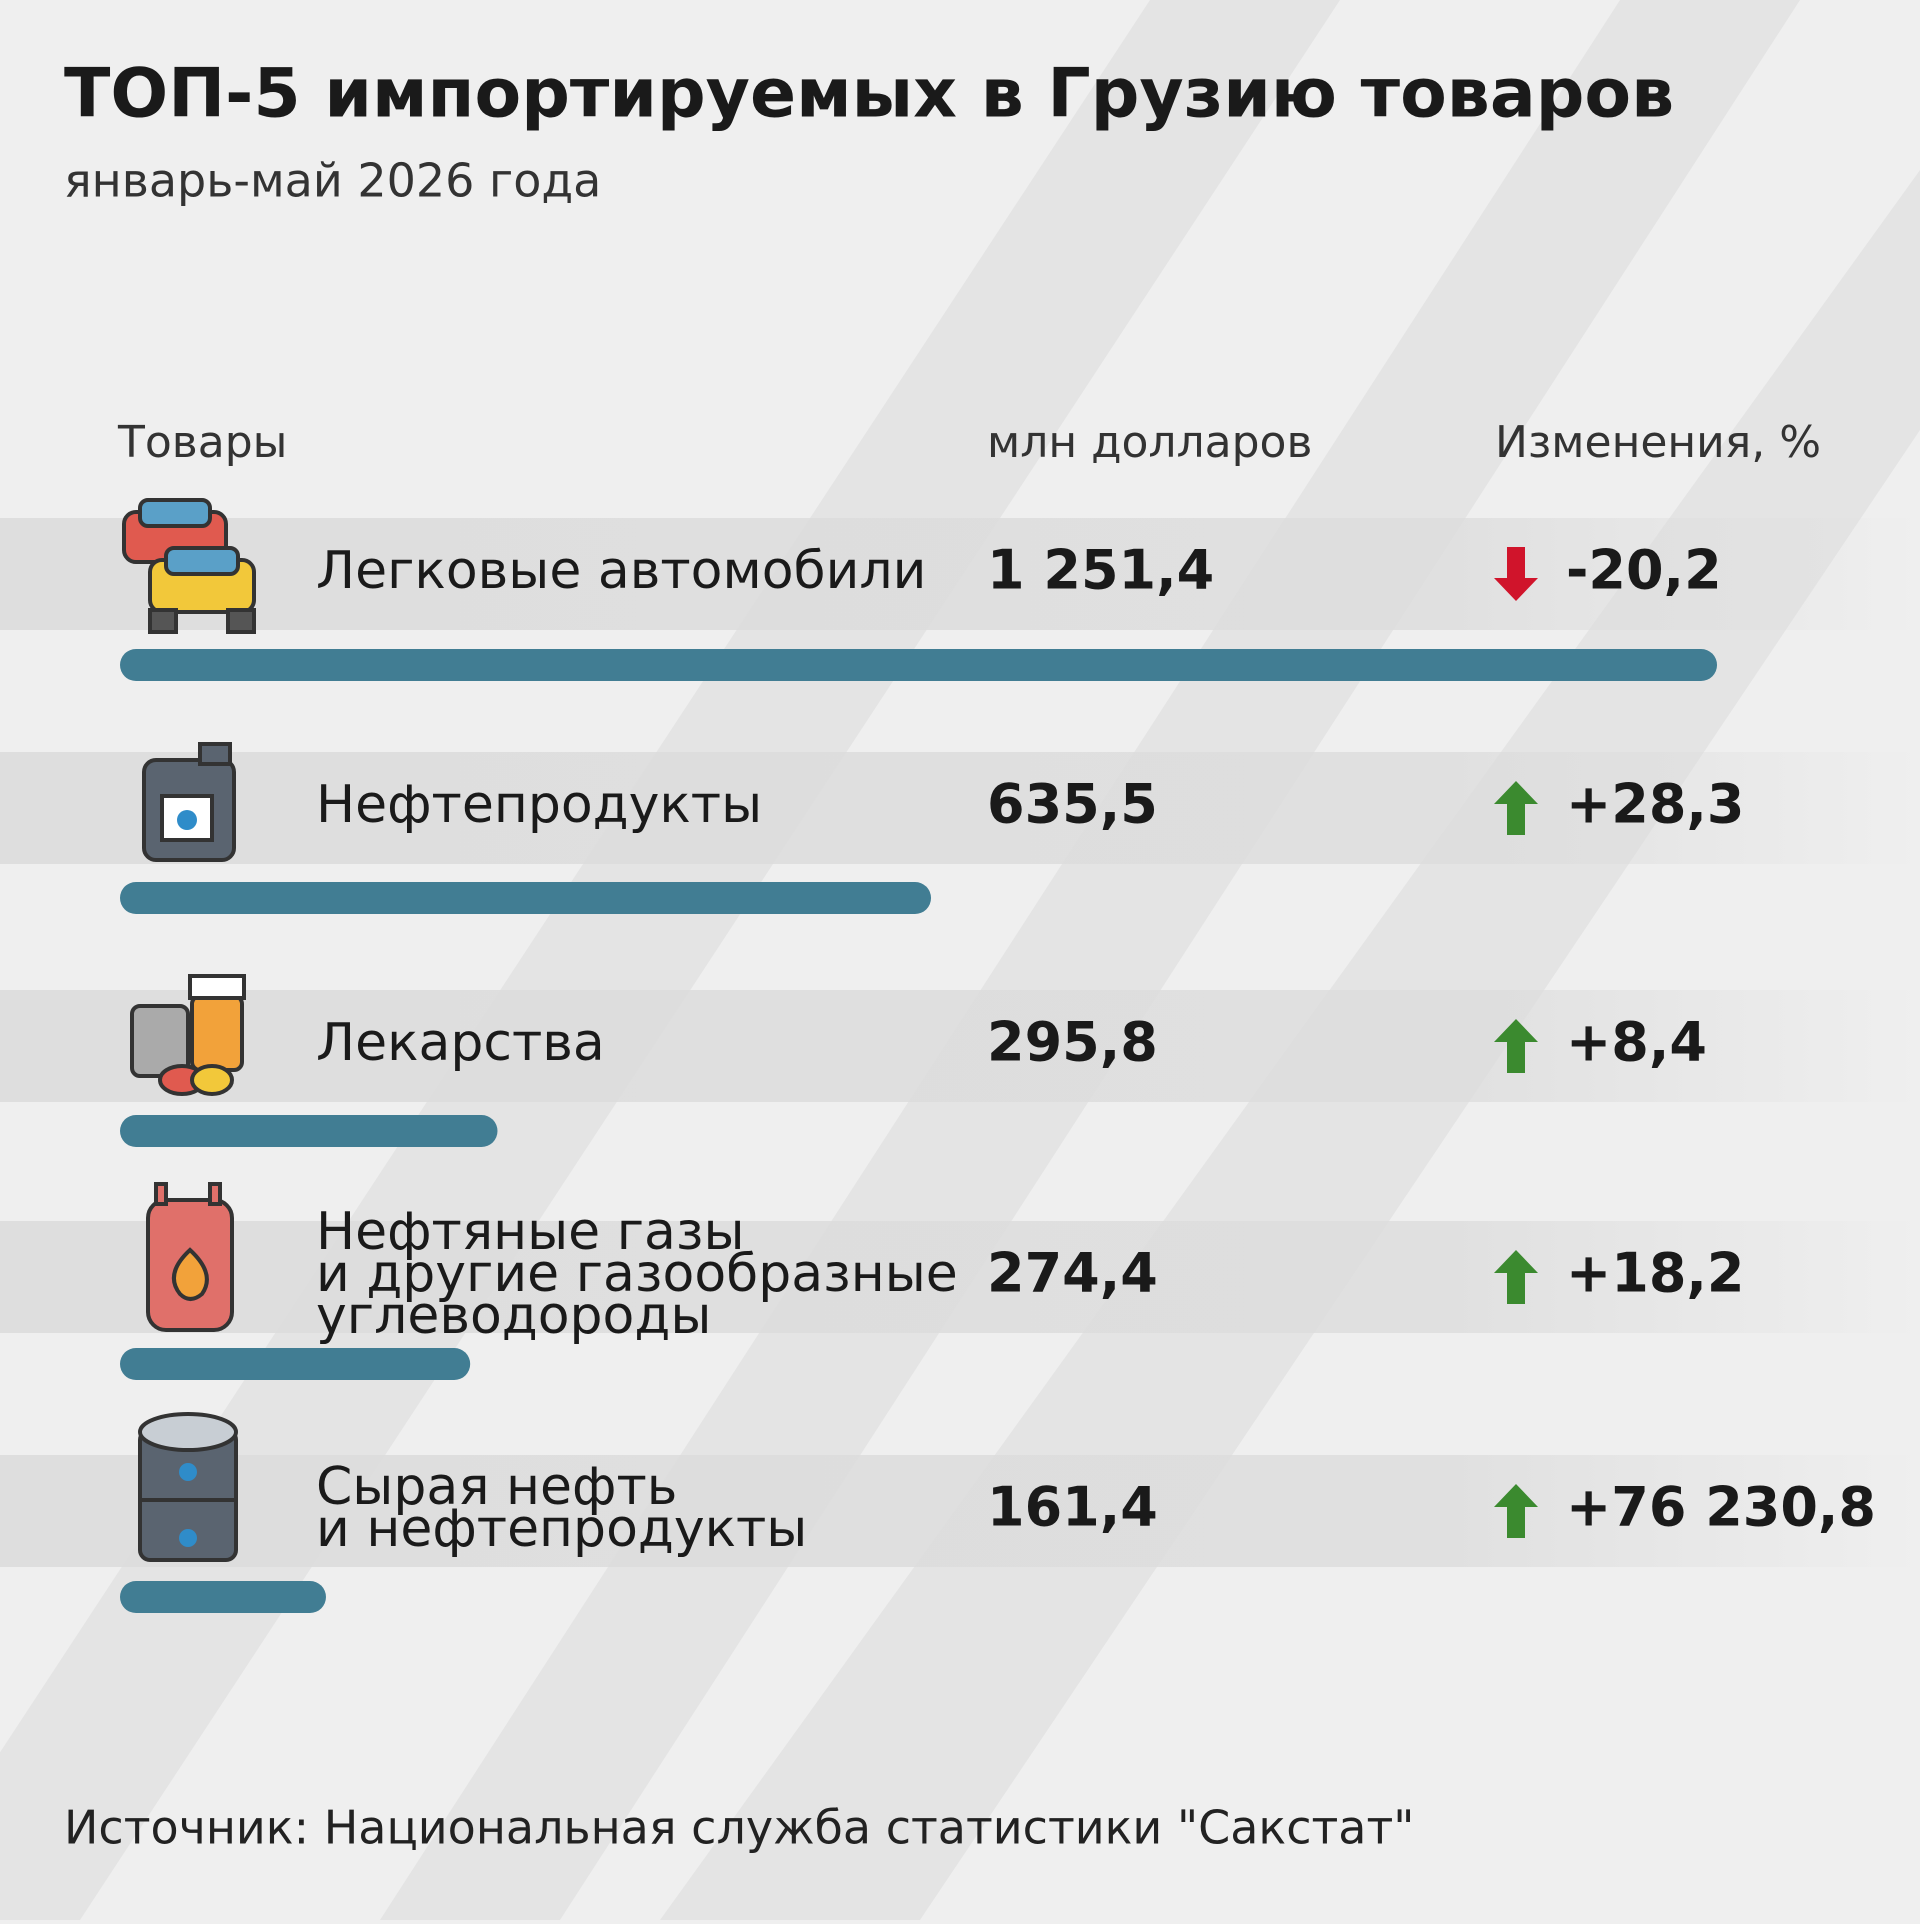 The image size is (1920, 1924). What do you see at coordinates (621, 571) in the screenshot?
I see `category-label: Легковые автомобили` at bounding box center [621, 571].